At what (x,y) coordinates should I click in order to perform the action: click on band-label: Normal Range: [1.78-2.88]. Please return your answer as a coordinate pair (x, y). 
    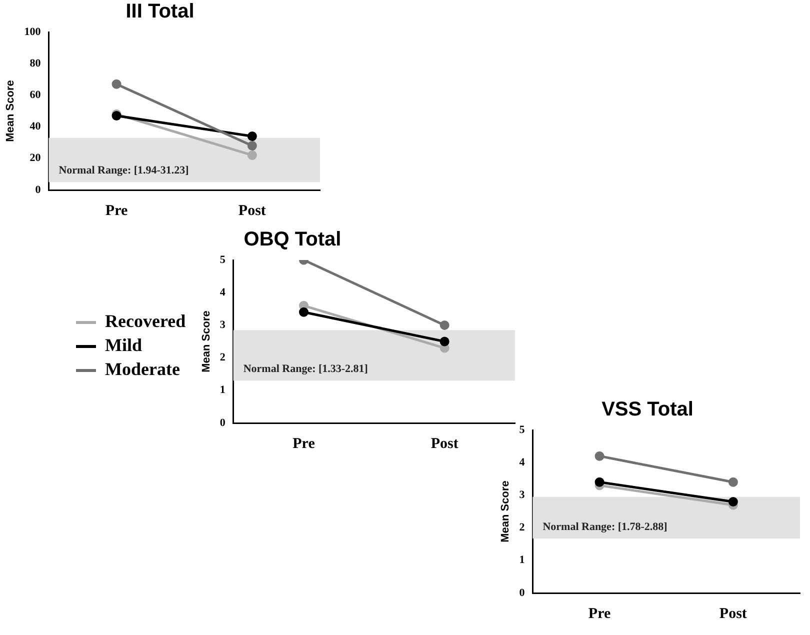
    Looking at the image, I should click on (605, 526).